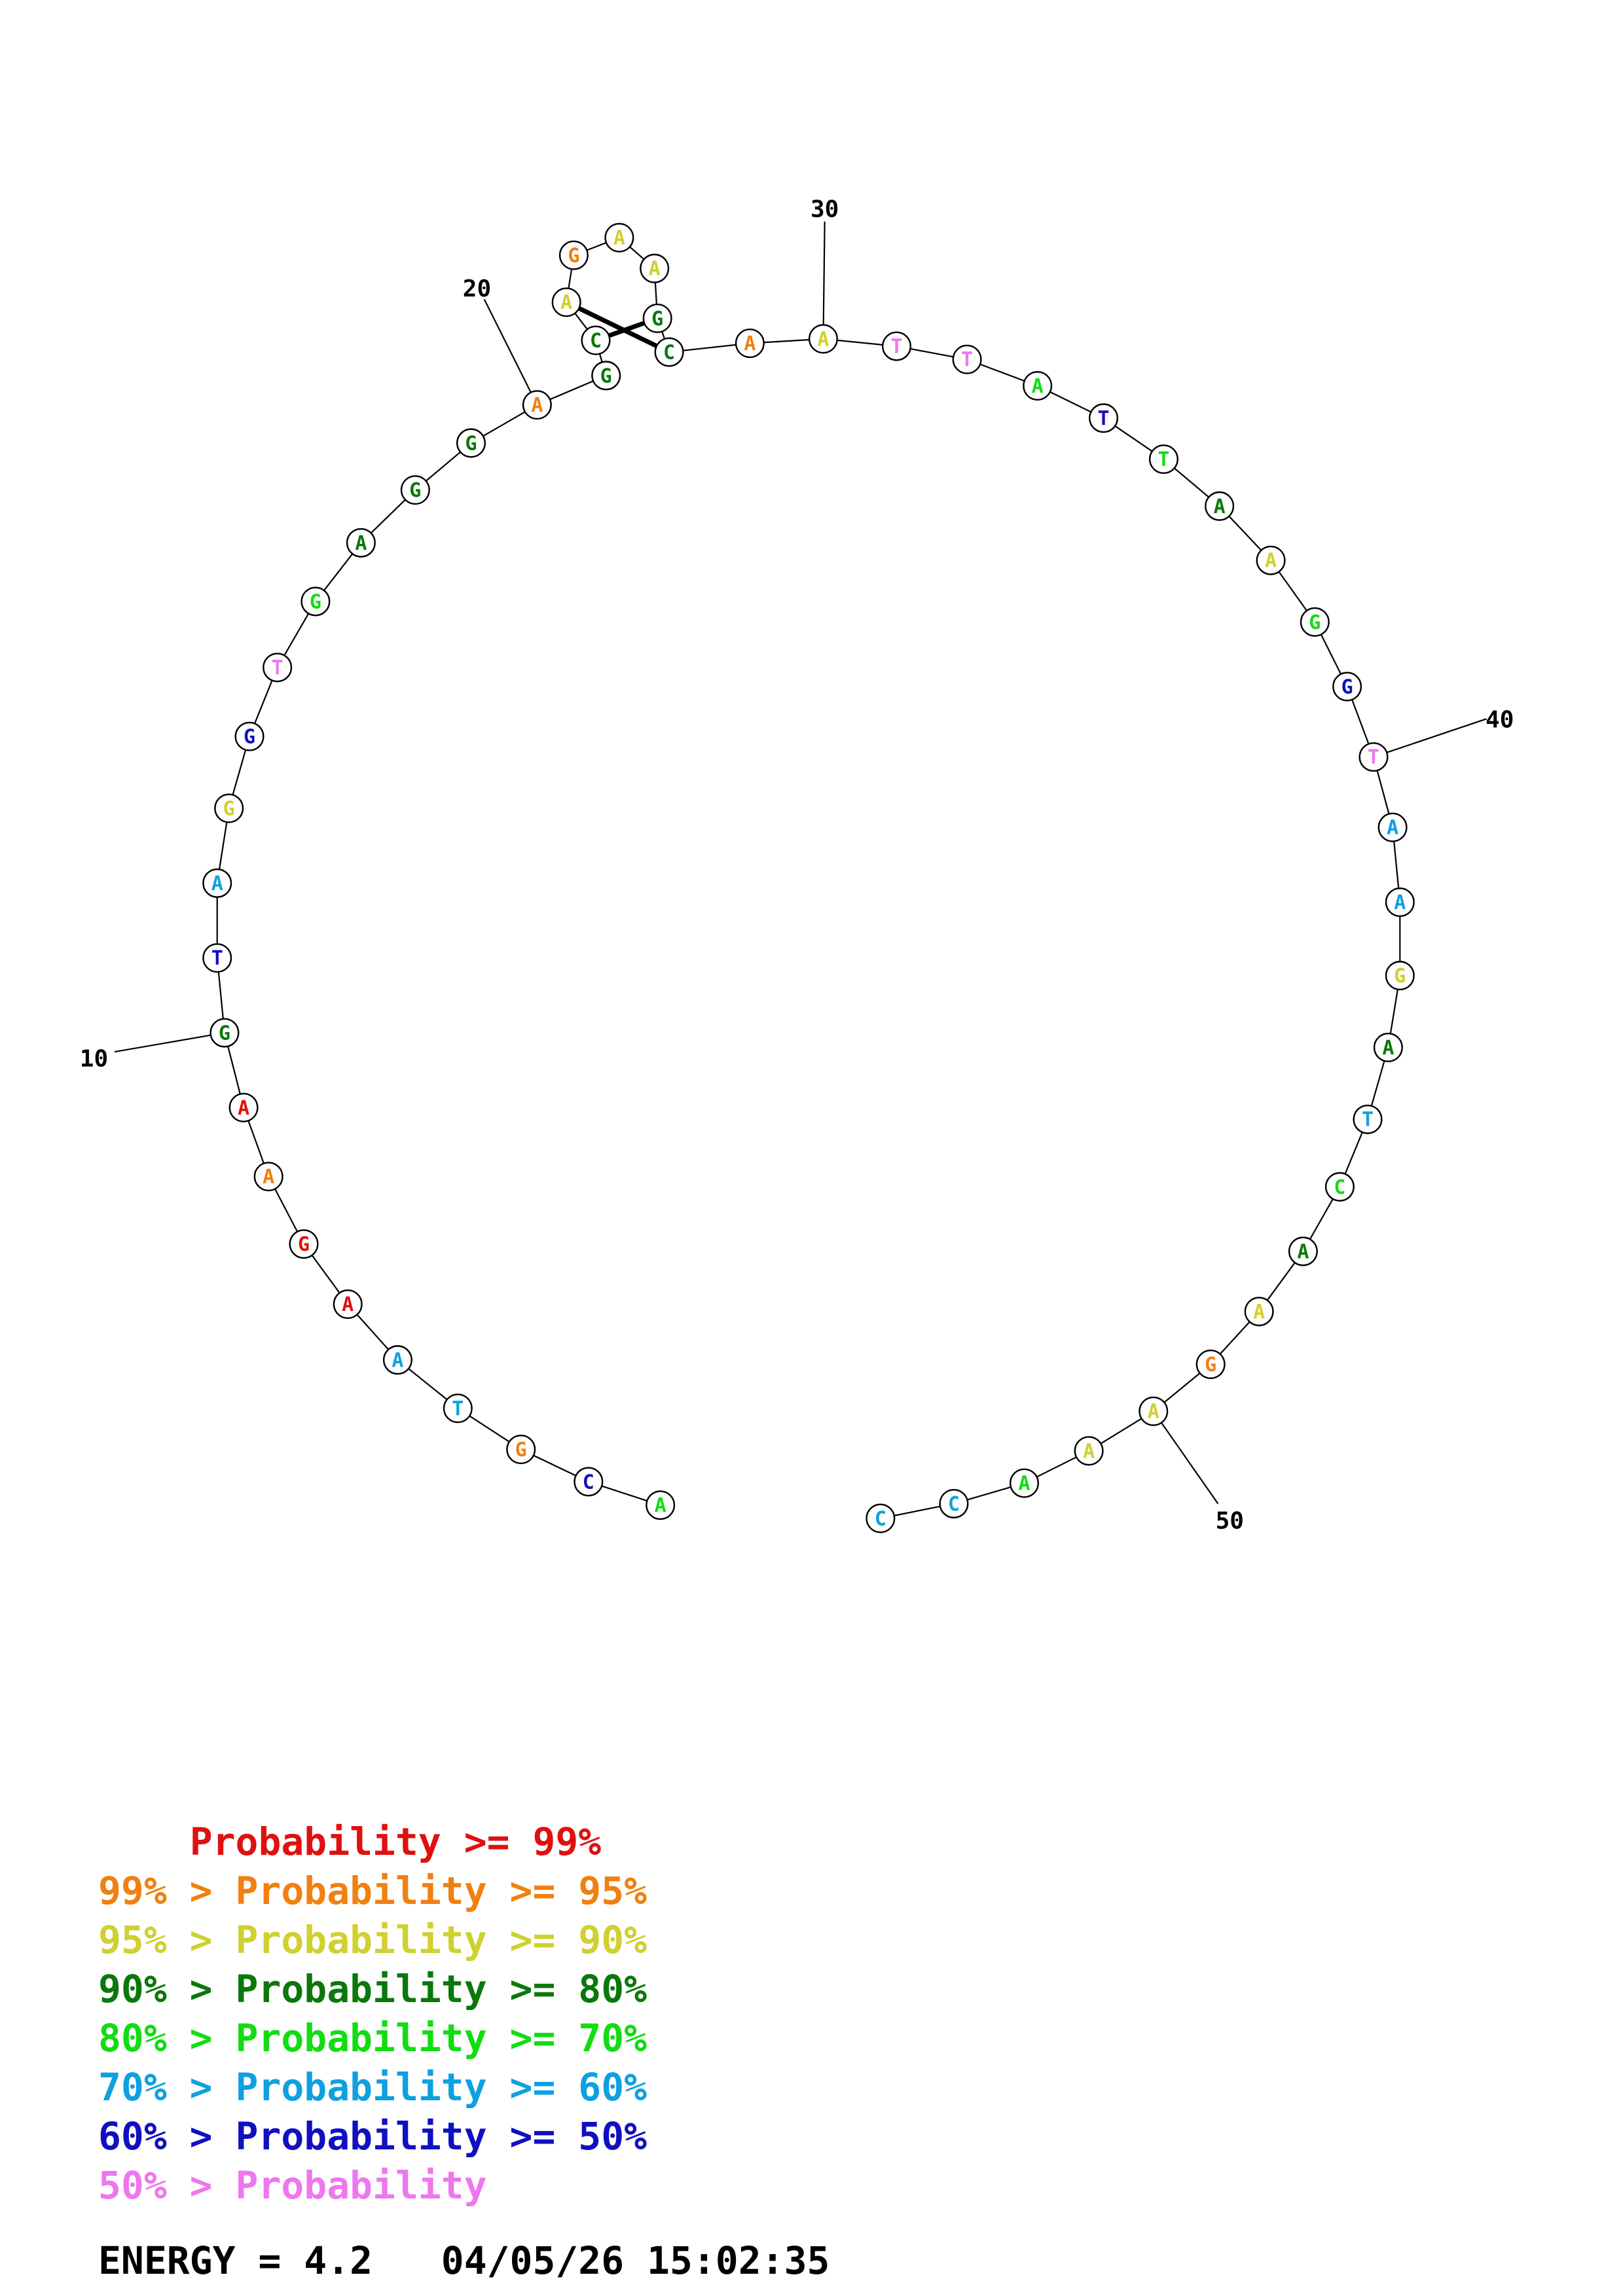 The height and width of the screenshot is (2296, 1623). I want to click on legend-label: Probability >= 50%, so click(441, 2136).